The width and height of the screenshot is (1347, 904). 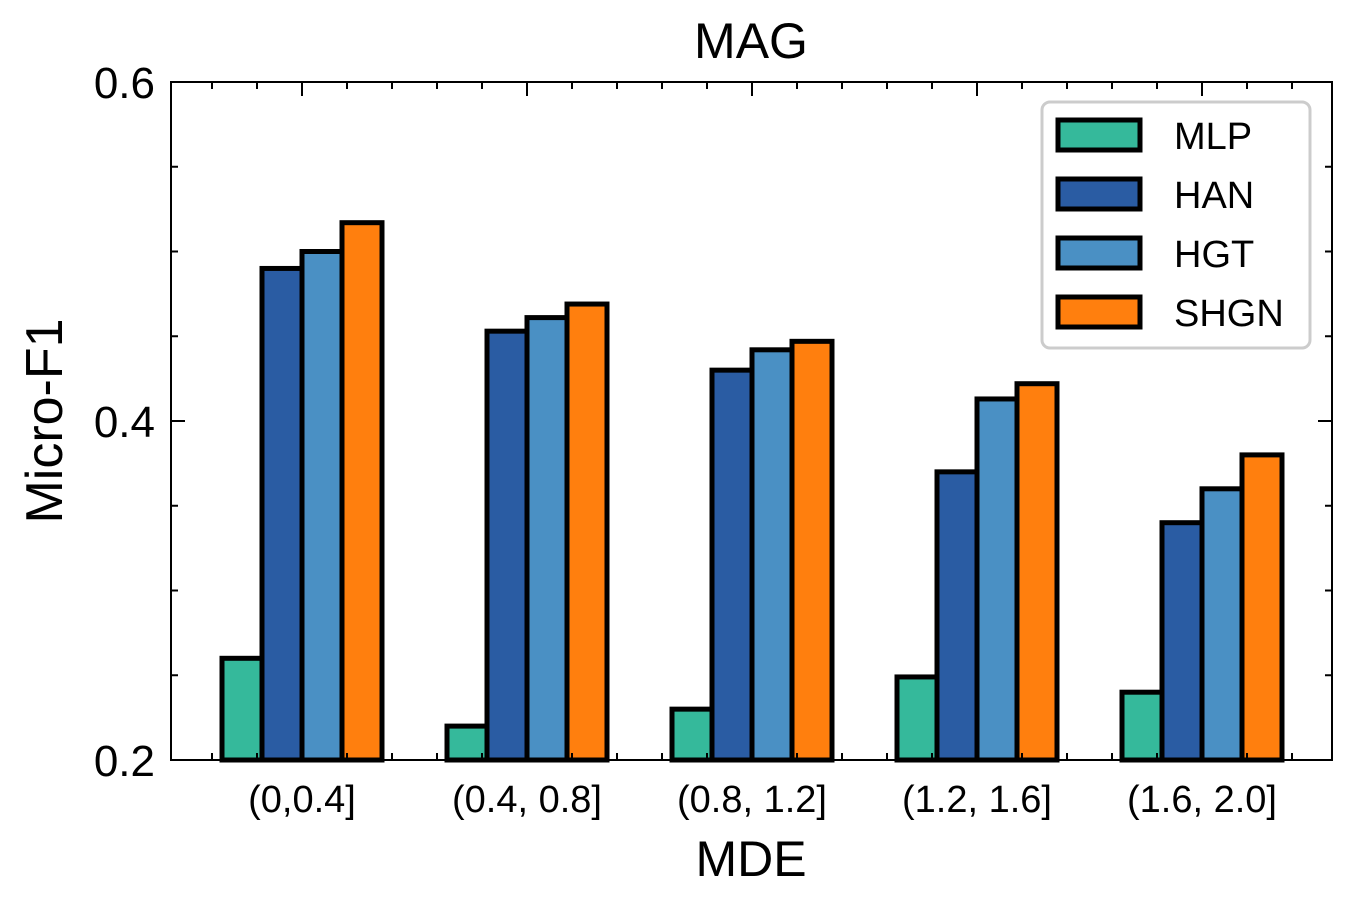 I want to click on y-axis-label: Micro-F1, so click(x=45, y=420).